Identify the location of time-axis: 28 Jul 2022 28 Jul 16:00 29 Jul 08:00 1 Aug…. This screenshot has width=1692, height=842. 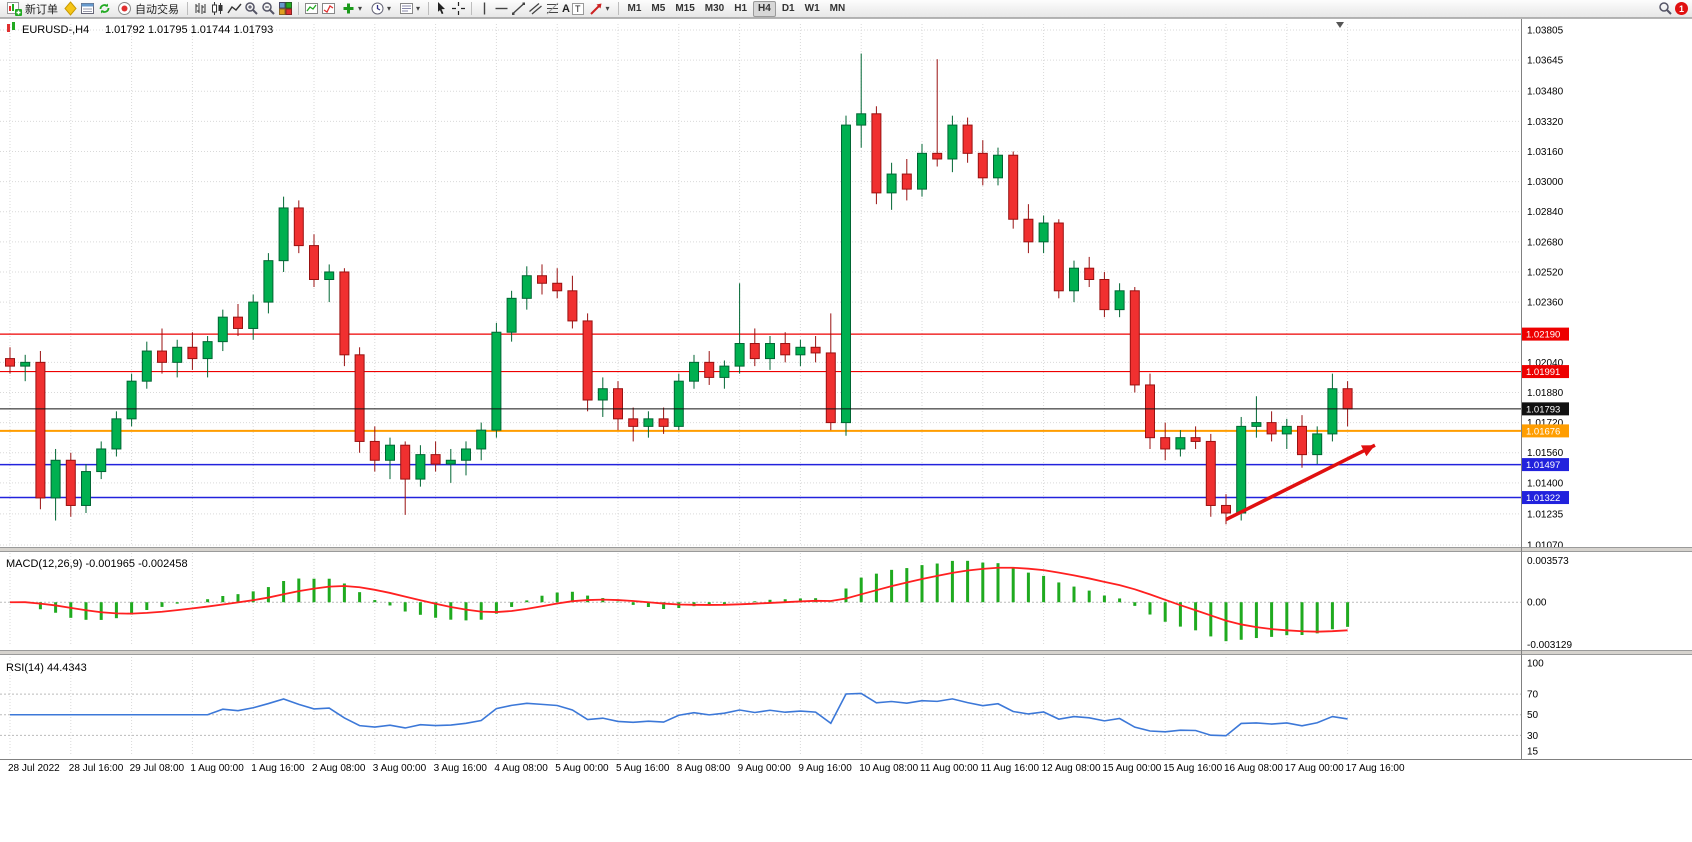
(706, 768).